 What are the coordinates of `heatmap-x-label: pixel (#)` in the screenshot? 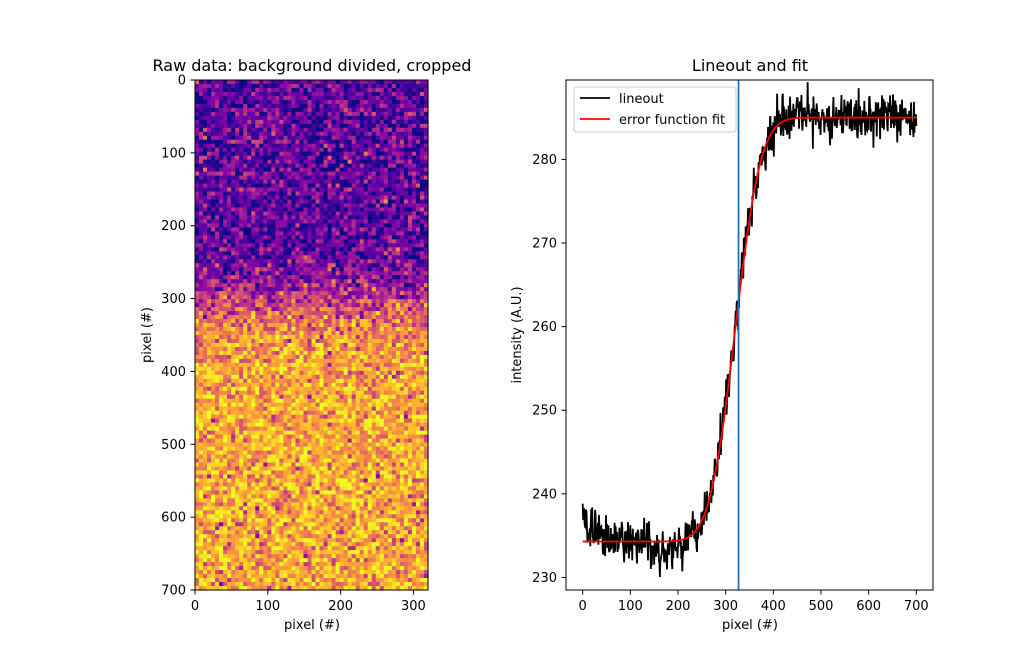 It's located at (312, 625).